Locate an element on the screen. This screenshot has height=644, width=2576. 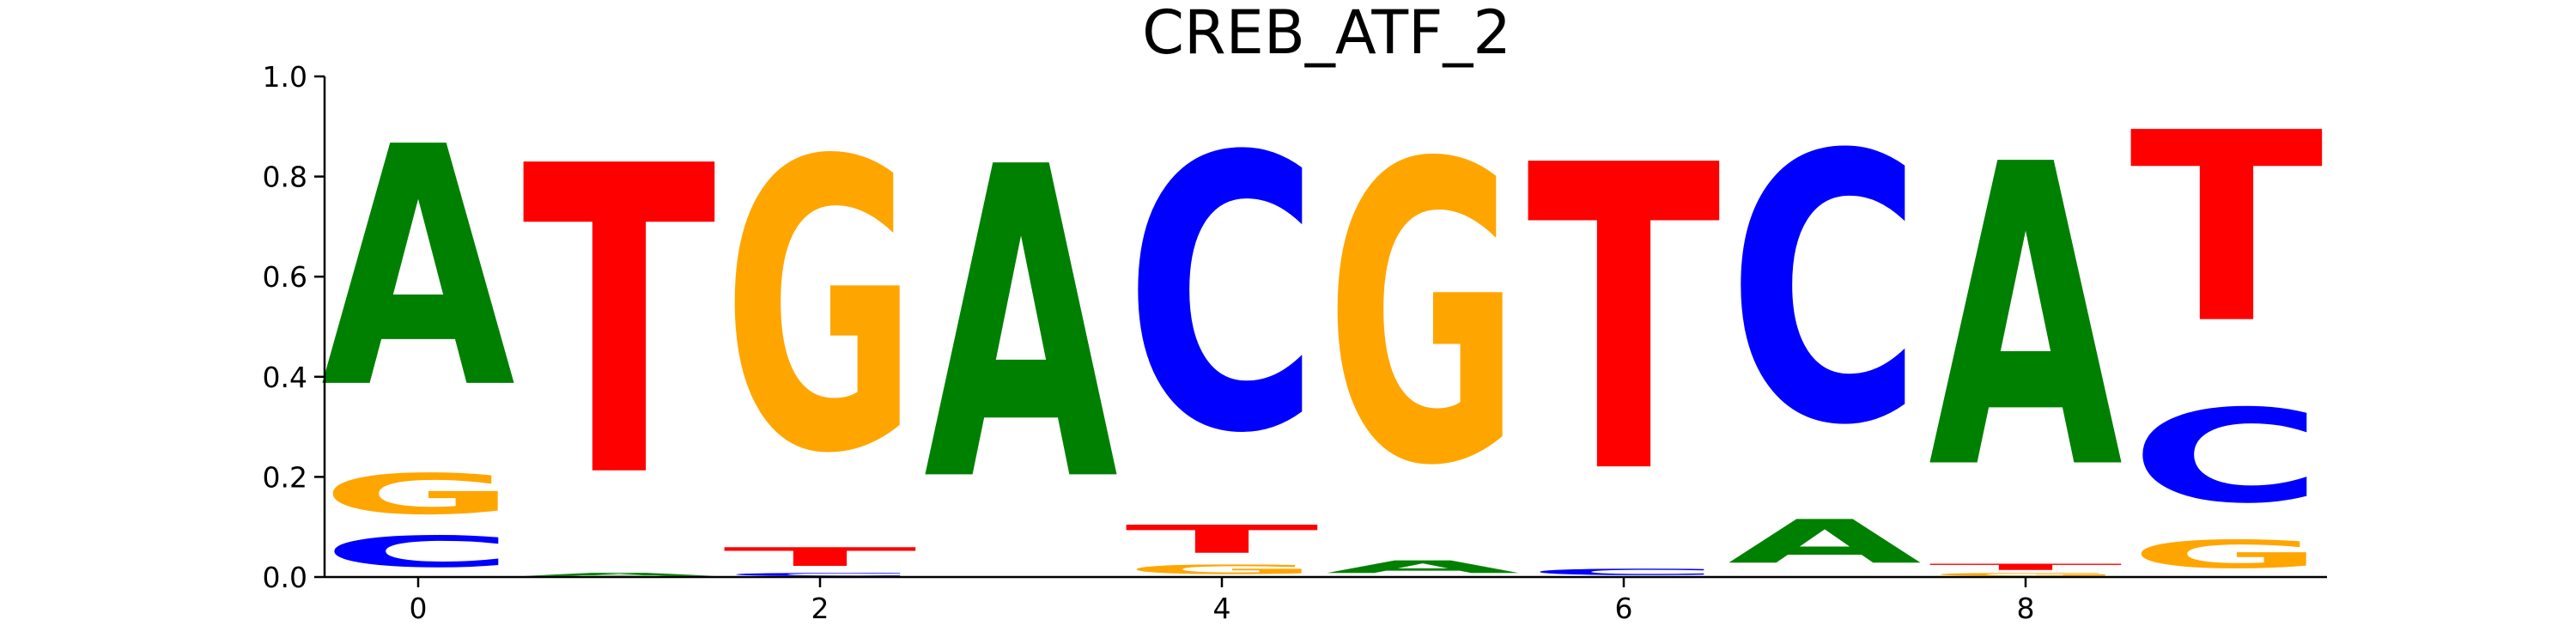
logo-position-1: AT is located at coordinates (620, 327).